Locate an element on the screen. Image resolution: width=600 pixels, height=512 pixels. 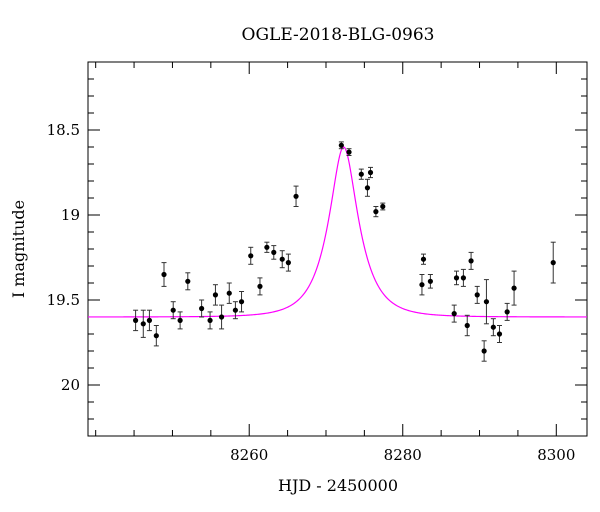
y-tick-label: 18.5 is located at coordinates (63, 130).